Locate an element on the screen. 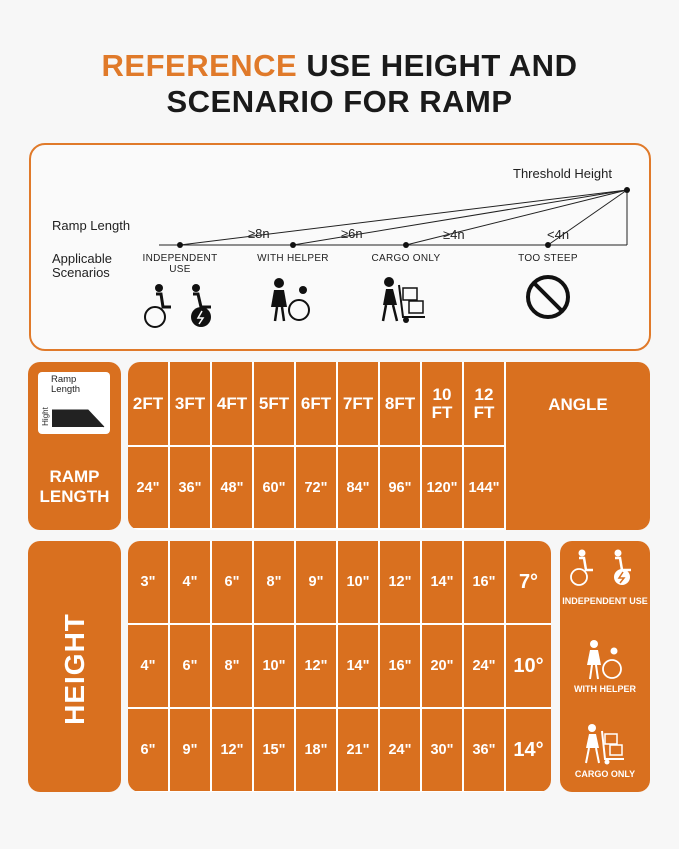 Image resolution: width=679 pixels, height=849 pixels. mini-length-label: Length is located at coordinates (66, 389).